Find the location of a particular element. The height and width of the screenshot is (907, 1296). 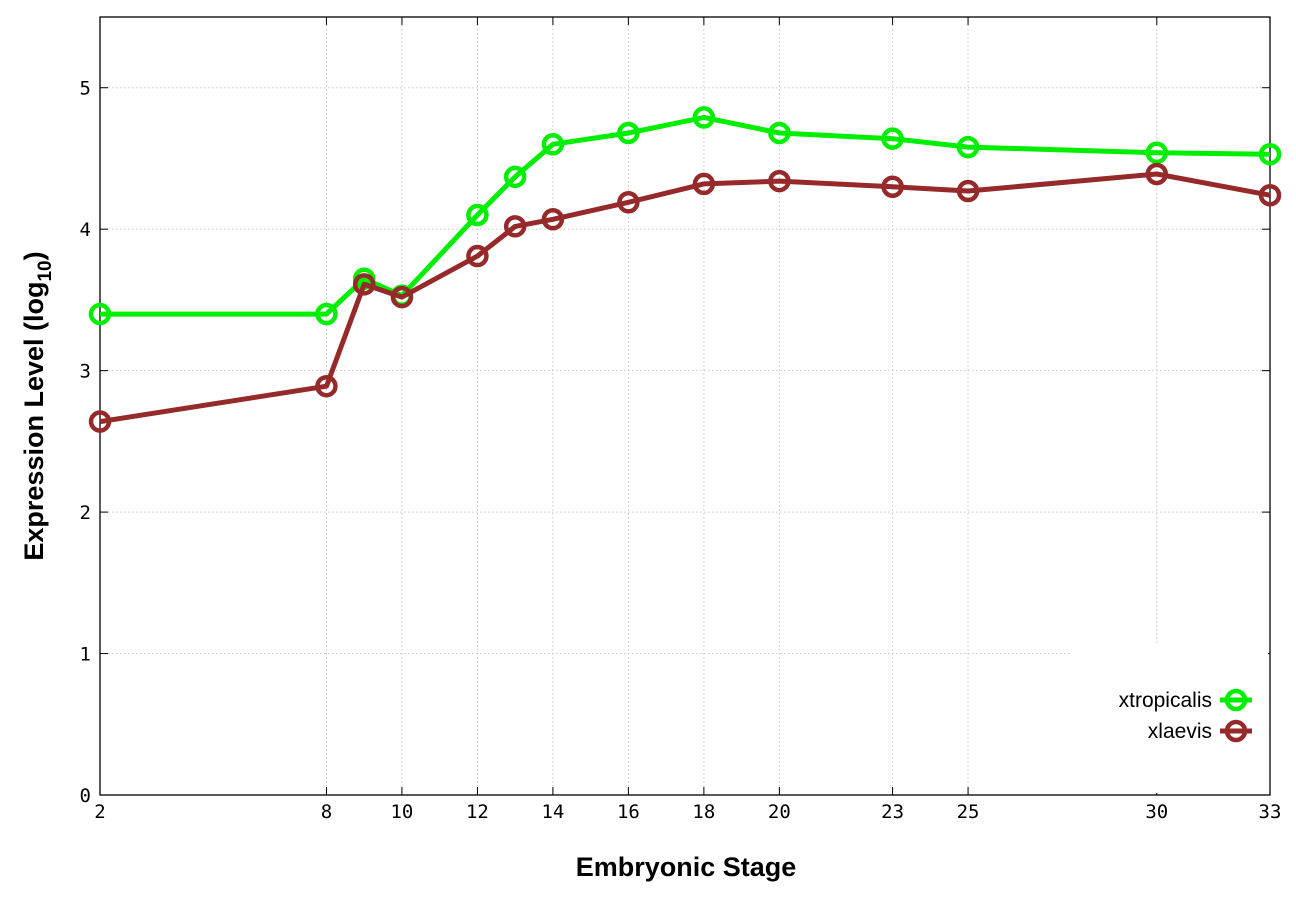

x-tick-label: 30 is located at coordinates (1156, 812).